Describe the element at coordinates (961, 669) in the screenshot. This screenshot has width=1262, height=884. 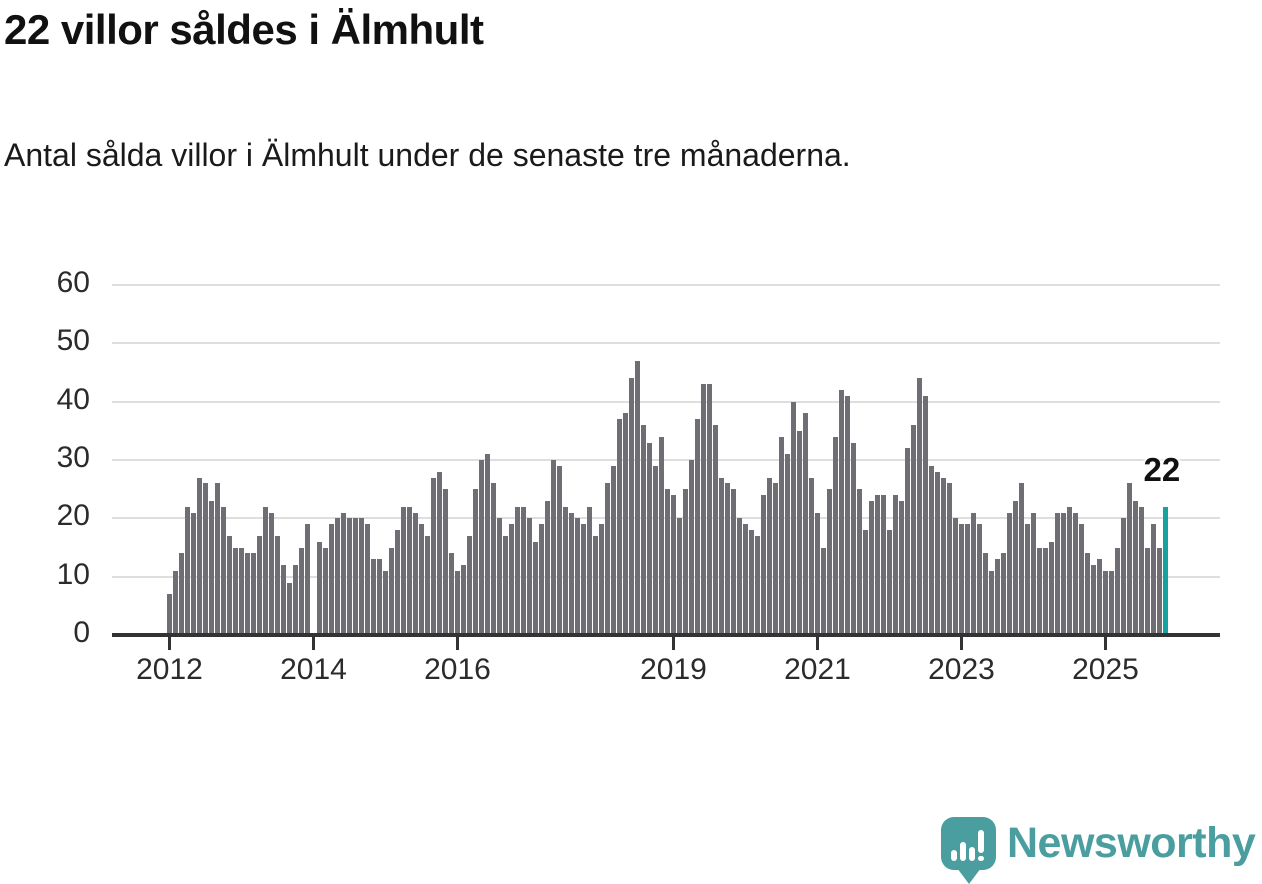
I see `x-axis-tick-label: 2023` at that location.